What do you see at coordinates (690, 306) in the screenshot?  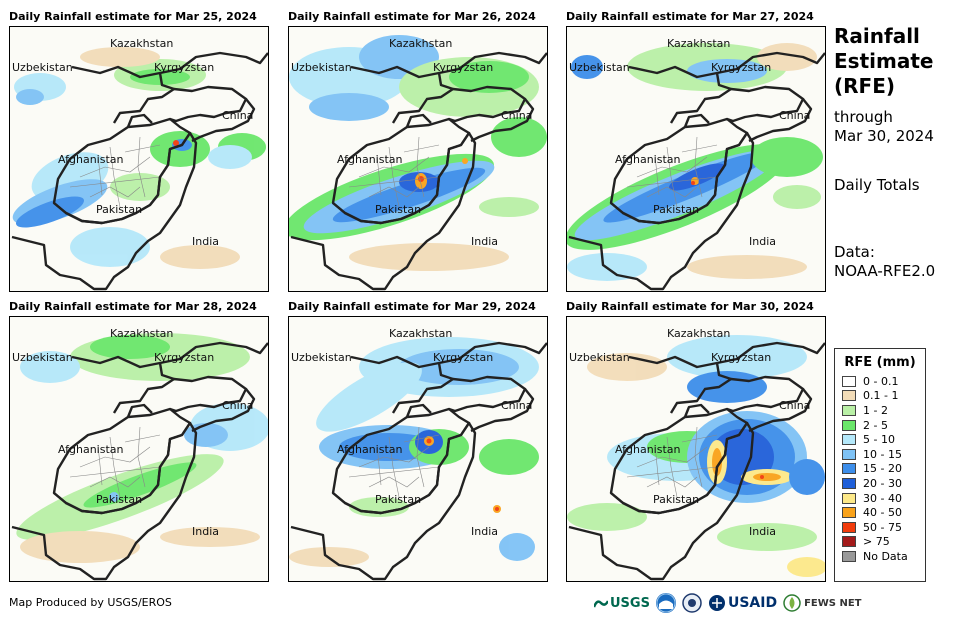 I see `panel-title-6: Daily Rainfall estimate for Mar 30, 2024` at bounding box center [690, 306].